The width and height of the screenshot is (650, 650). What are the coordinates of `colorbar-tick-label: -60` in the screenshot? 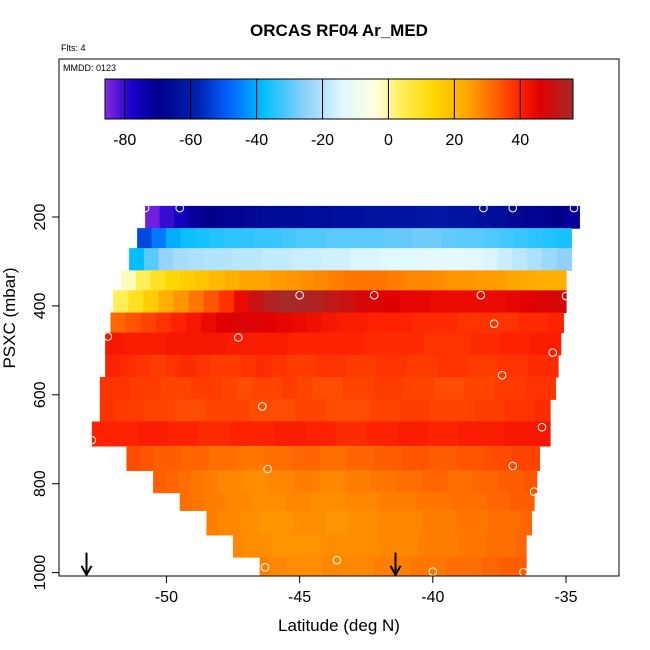 It's located at (190, 140).